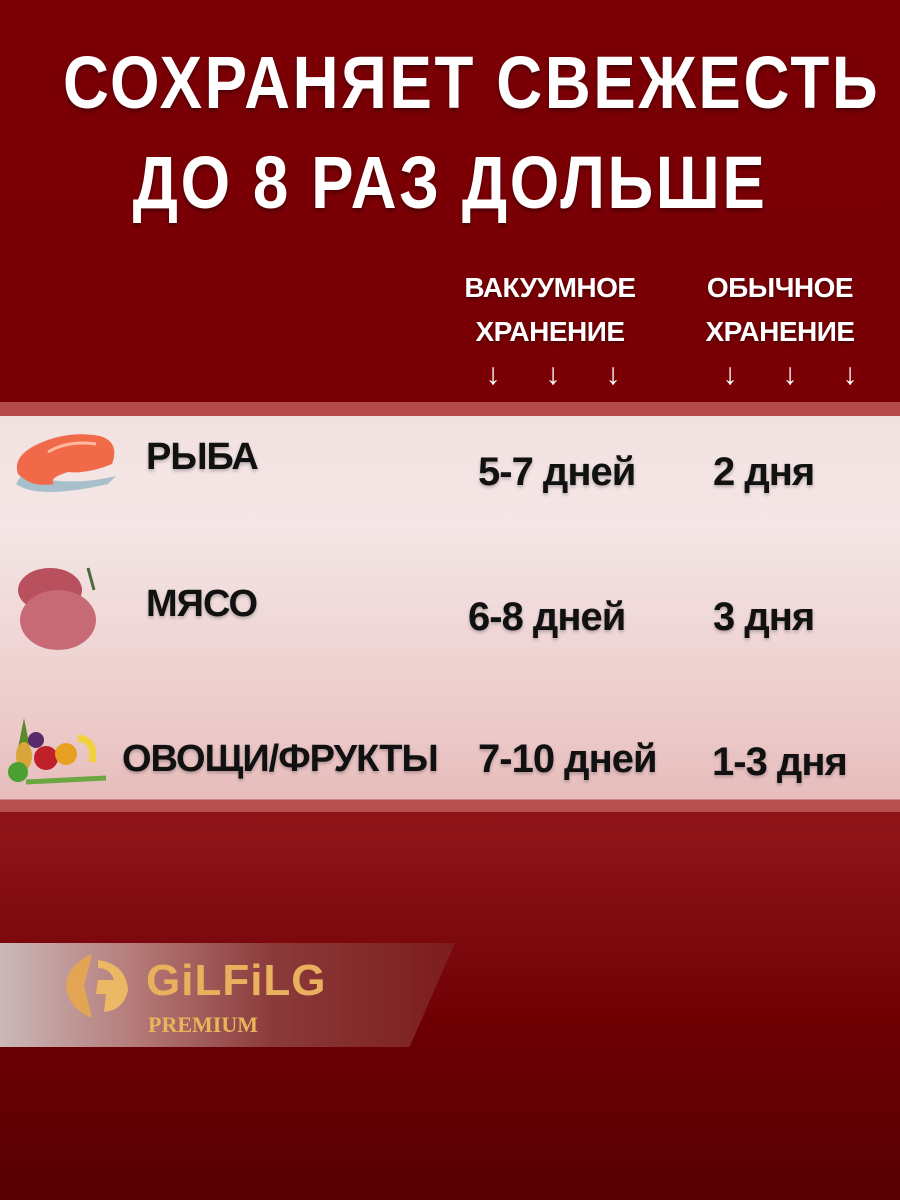 This screenshot has height=1200, width=900. What do you see at coordinates (97, 986) in the screenshot?
I see `brand-logo-icon` at bounding box center [97, 986].